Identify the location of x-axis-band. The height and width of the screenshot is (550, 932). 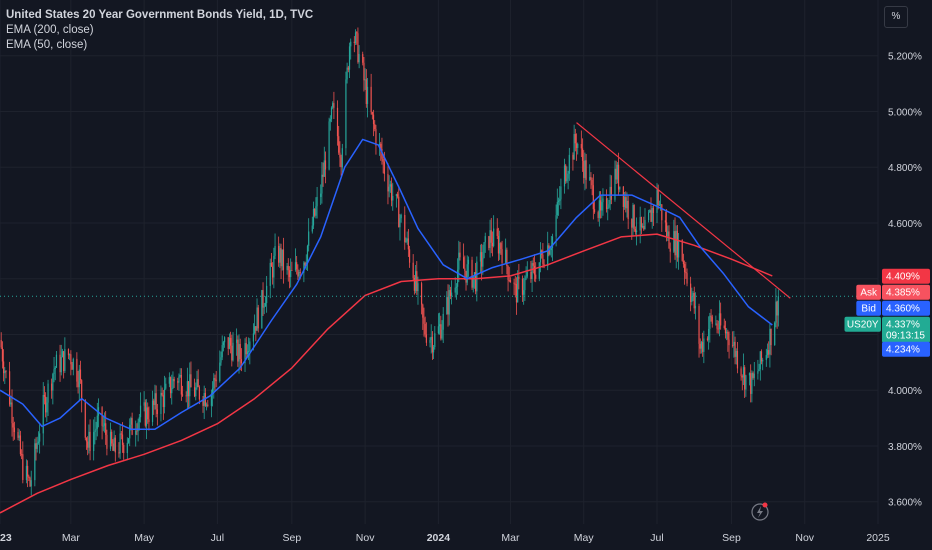
(466, 537).